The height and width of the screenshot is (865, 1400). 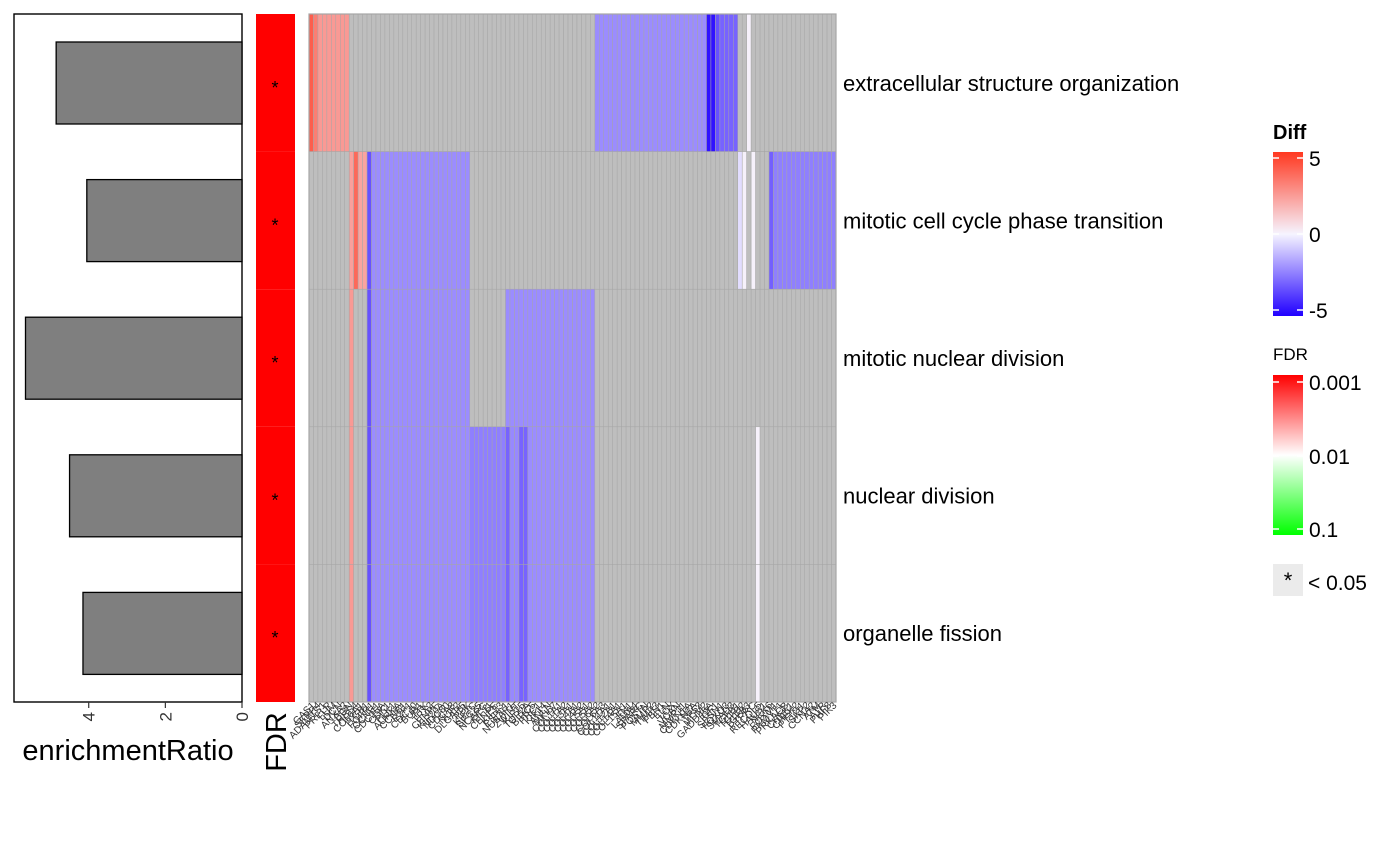 I want to click on enrichment-axis-label: enrichmentRatio, so click(x=127, y=751).